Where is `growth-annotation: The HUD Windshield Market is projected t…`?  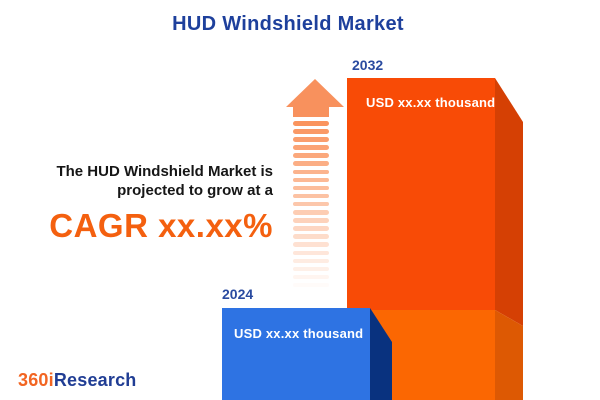
growth-annotation: The HUD Windshield Market is projected t… is located at coordinates (161, 203).